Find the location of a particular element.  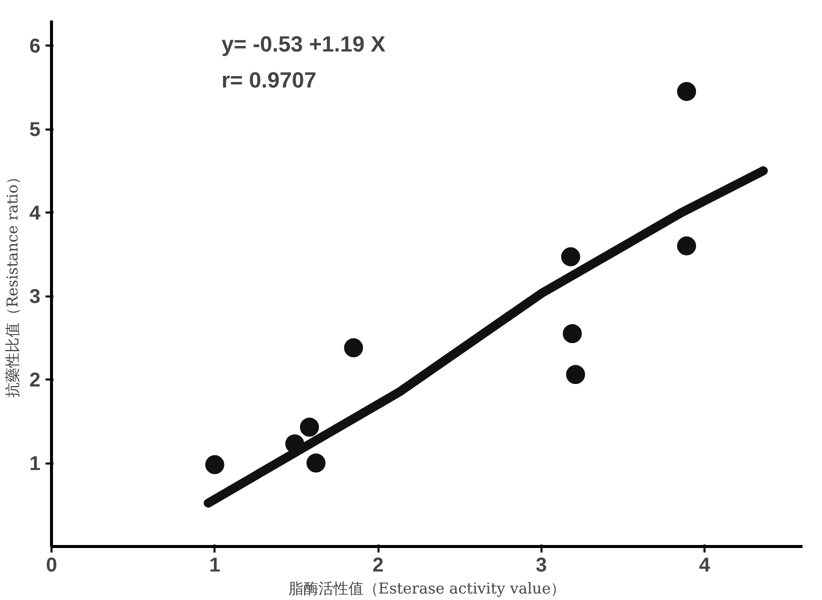

y-tick-label: 4 is located at coordinates (35, 213).